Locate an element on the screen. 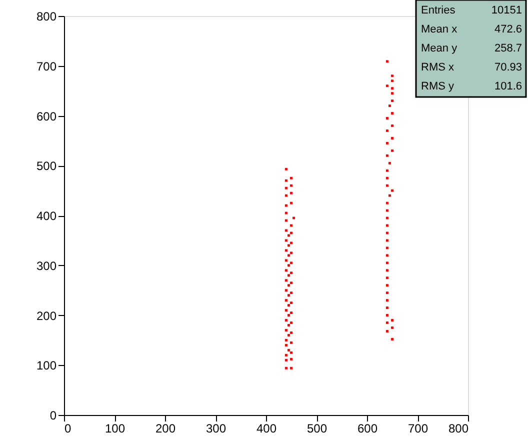  y-tick-label: 300 is located at coordinates (46, 265).